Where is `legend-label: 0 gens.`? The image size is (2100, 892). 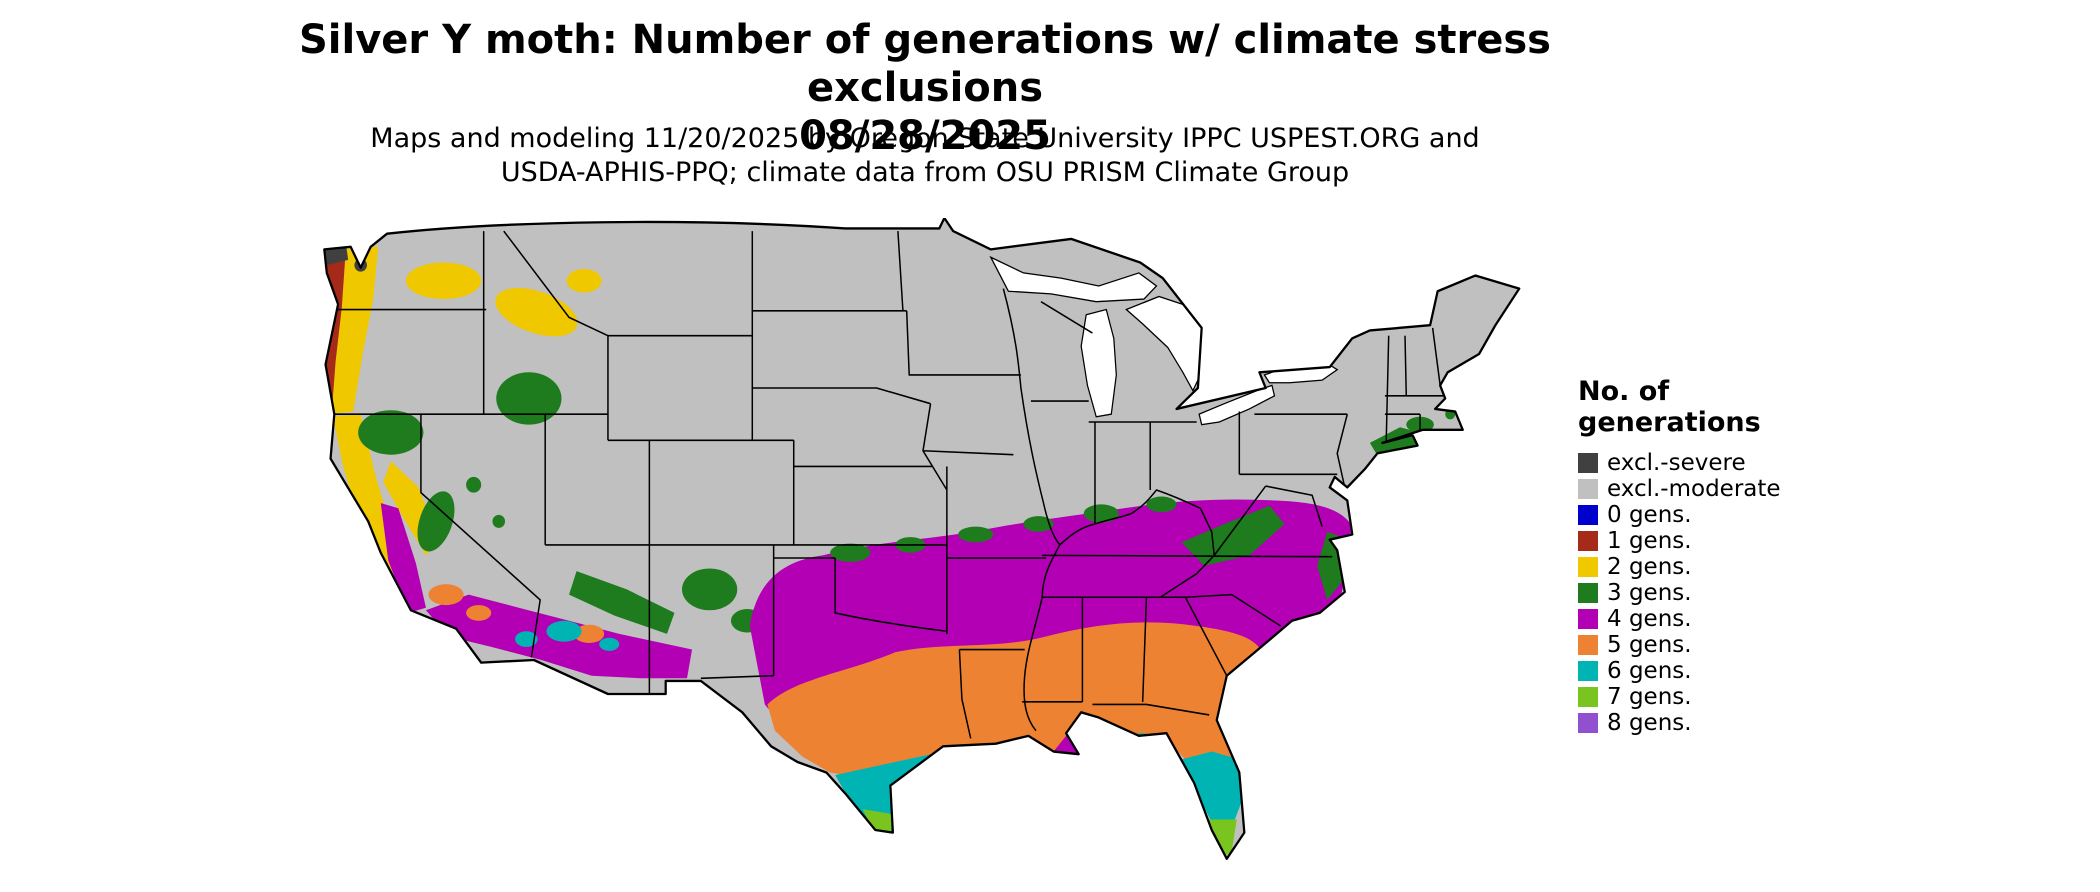
legend-label: 0 gens. is located at coordinates (1649, 515).